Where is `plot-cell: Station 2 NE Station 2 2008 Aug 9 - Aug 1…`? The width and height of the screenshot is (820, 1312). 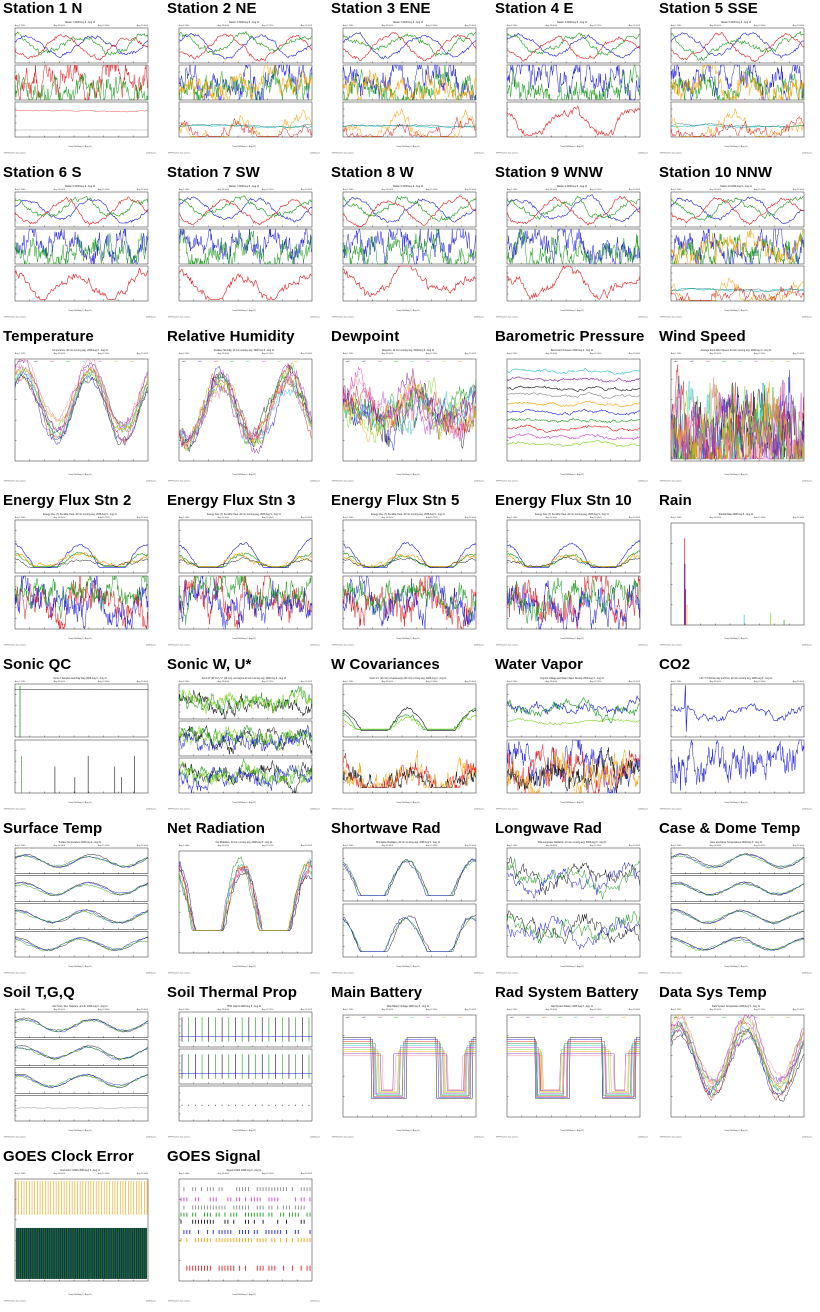
plot-cell: Station 2 NE Station 2 2008 Aug 9 - Aug 1… is located at coordinates (246, 82).